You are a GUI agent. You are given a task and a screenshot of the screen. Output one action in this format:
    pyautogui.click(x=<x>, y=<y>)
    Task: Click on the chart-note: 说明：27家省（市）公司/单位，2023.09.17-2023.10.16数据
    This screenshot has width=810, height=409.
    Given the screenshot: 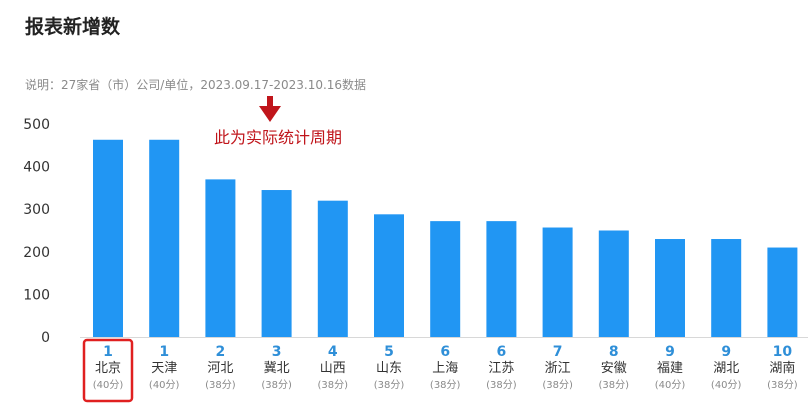 What is the action you would take?
    pyautogui.click(x=196, y=85)
    